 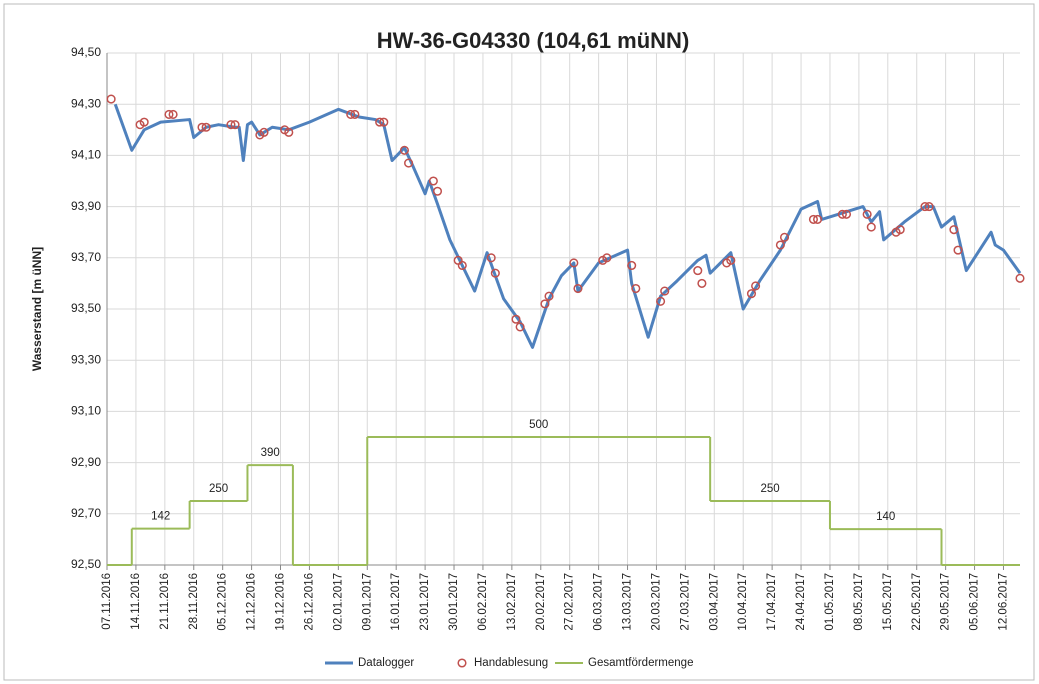 What do you see at coordinates (86, 103) in the screenshot?
I see `y-tick-label: 94,30` at bounding box center [86, 103].